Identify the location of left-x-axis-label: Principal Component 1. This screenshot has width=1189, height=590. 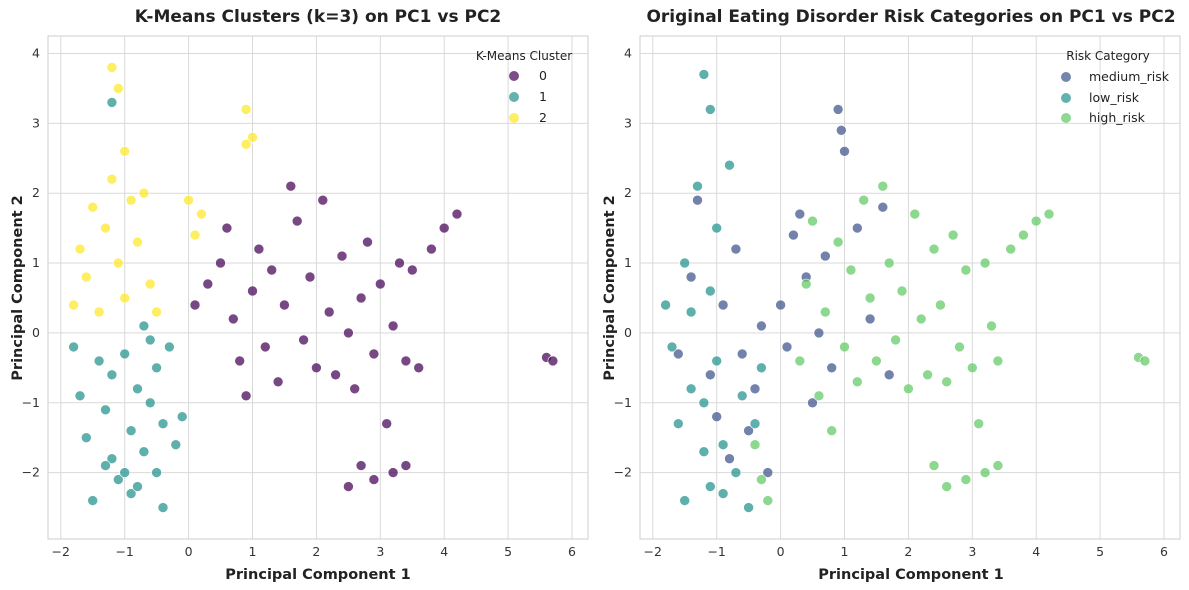
(317, 575).